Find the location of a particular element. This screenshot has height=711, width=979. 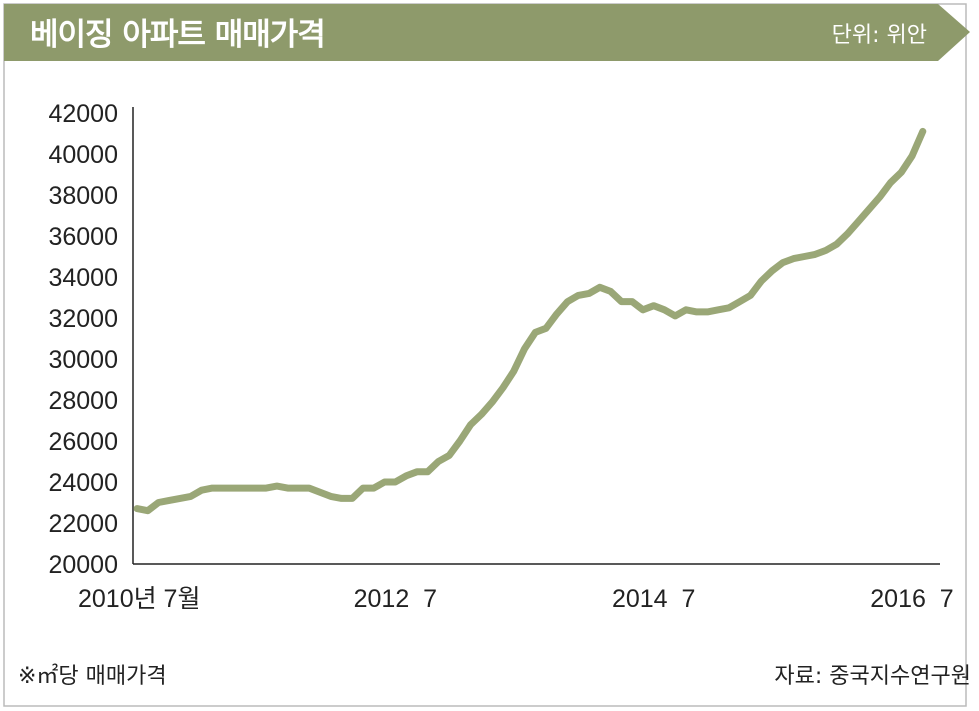

y-tick-label: 28000 is located at coordinates (83, 401).